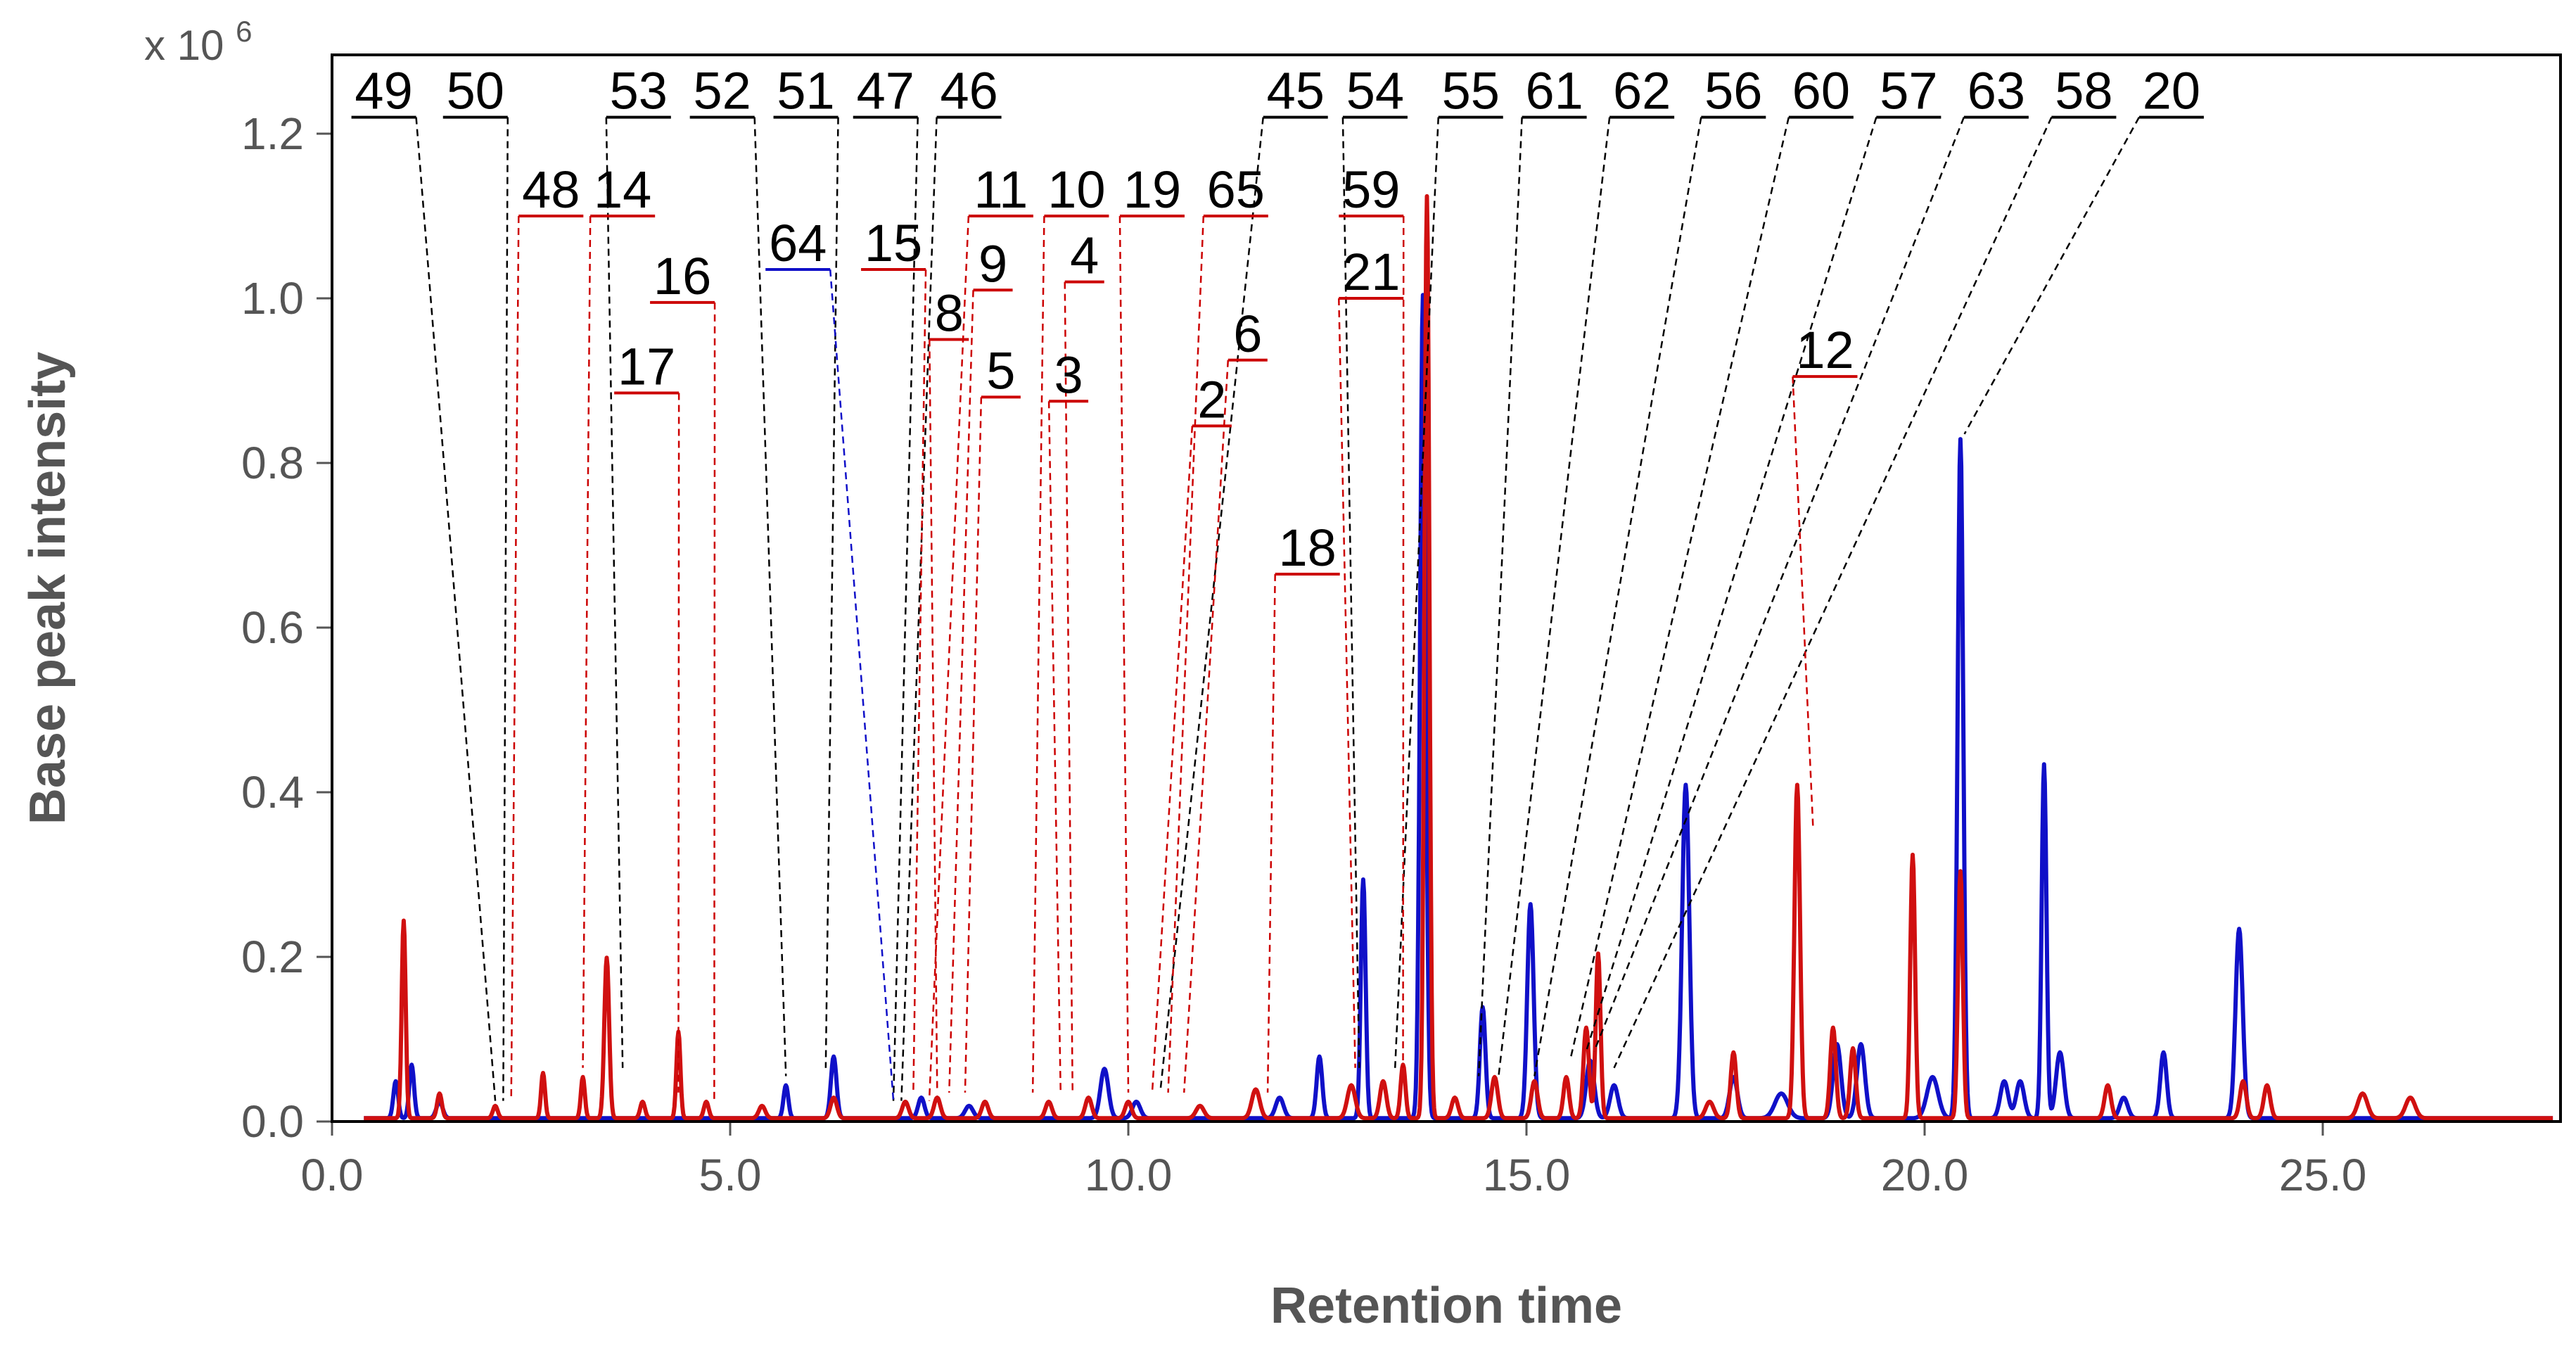 This screenshot has width=2576, height=1353. Describe the element at coordinates (949, 314) in the screenshot. I see `peak-label: 8` at that location.